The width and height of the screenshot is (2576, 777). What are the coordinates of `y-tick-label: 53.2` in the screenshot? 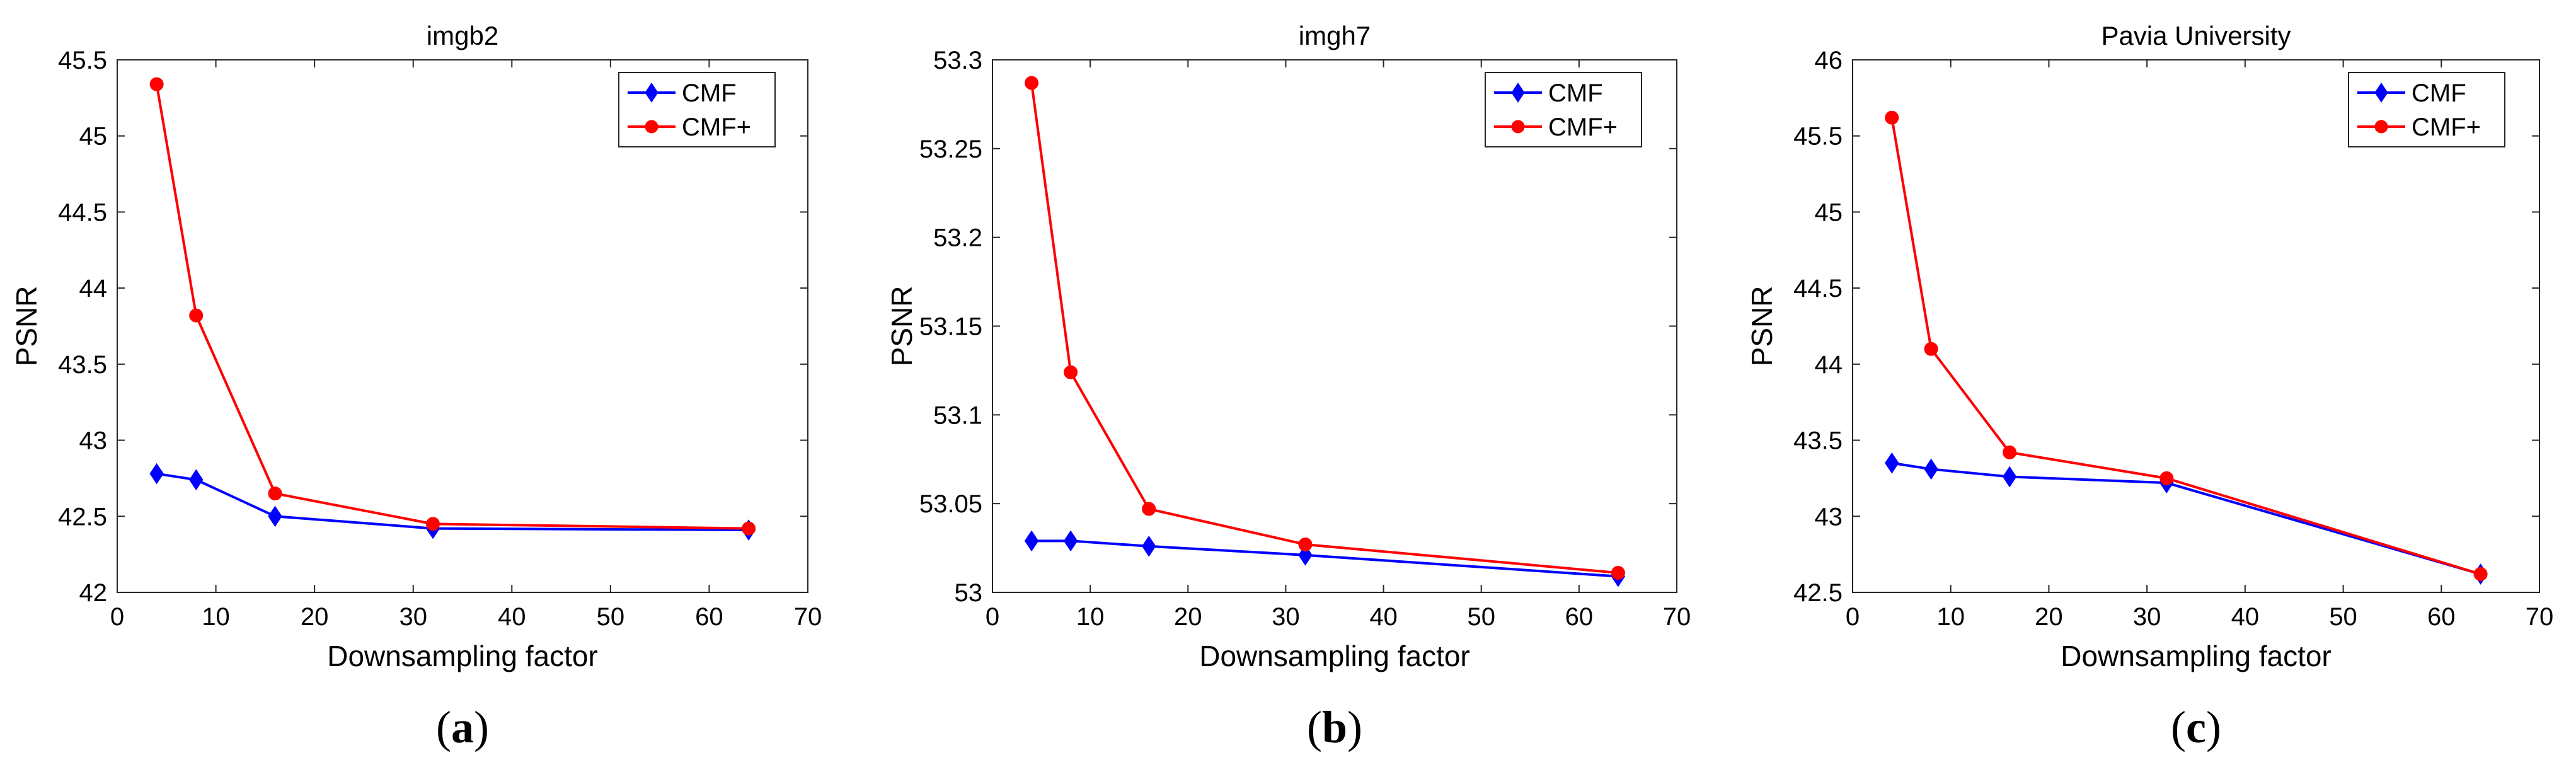 It's located at (957, 238).